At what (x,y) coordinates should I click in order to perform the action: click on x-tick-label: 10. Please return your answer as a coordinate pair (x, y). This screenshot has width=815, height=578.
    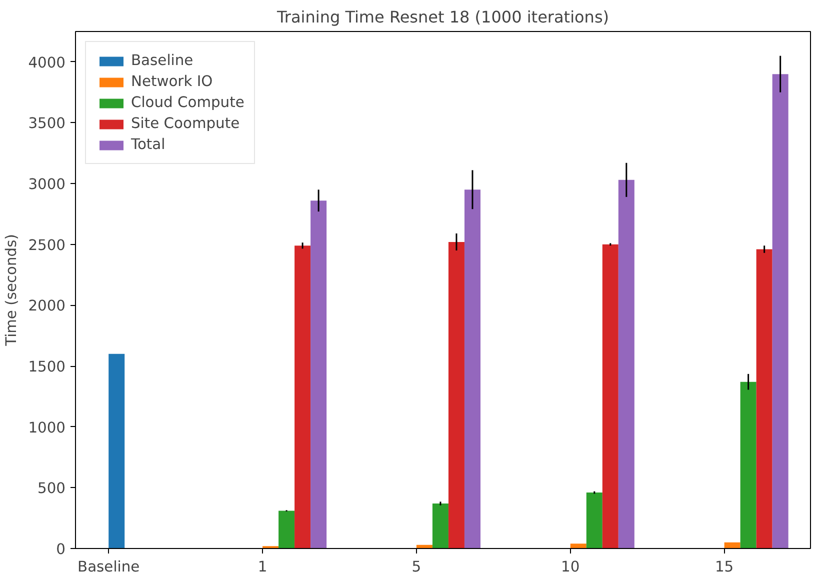
    Looking at the image, I should click on (570, 567).